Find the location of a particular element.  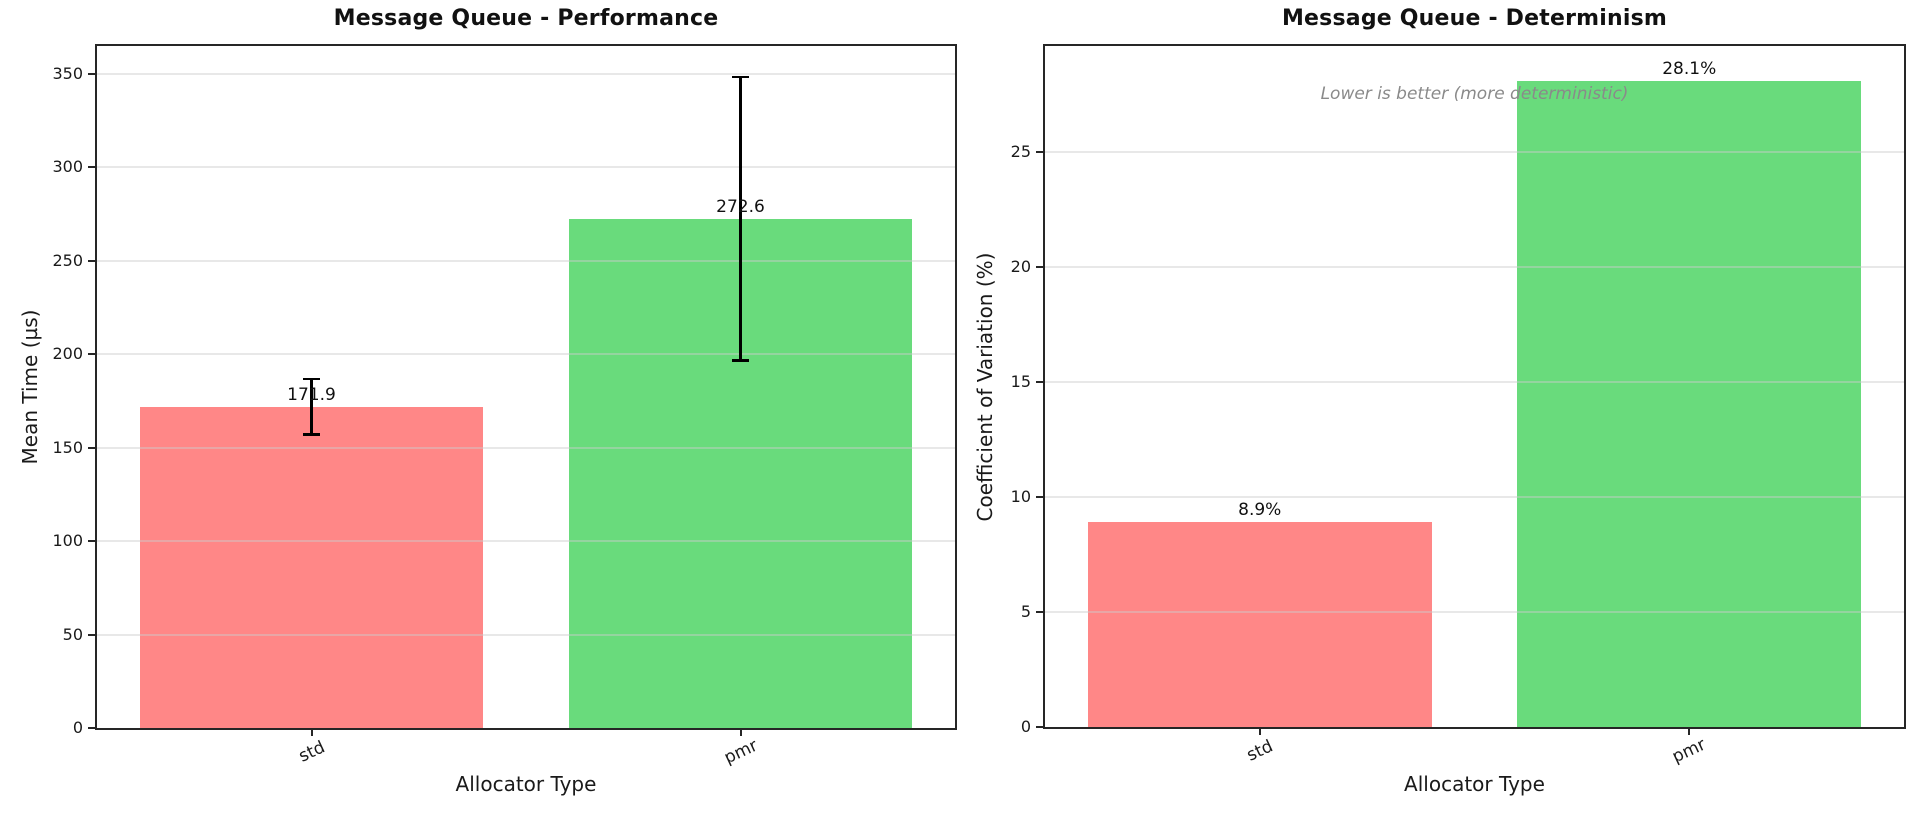

y-tick-label: 150 is located at coordinates (67, 447).